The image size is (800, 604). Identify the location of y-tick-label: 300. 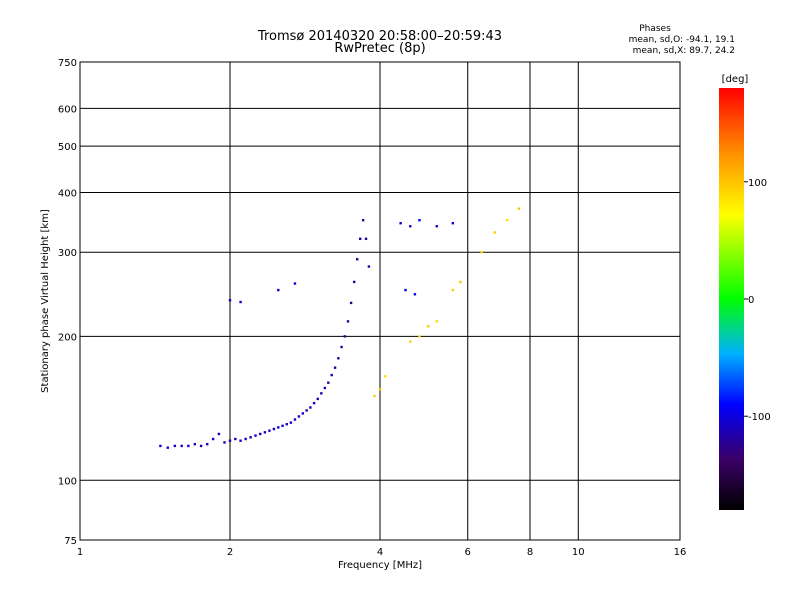
(67, 253).